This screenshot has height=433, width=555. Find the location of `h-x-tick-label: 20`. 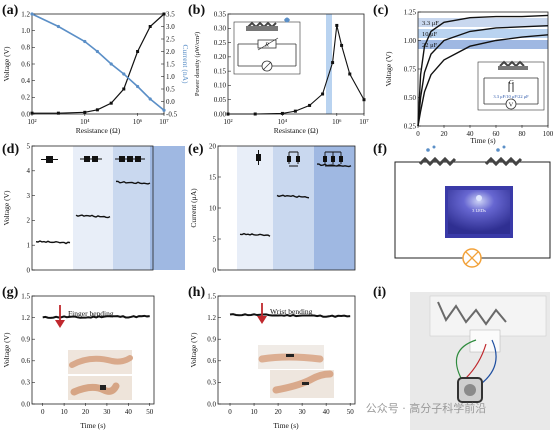

h-x-tick-label: 20 is located at coordinates (279, 412).